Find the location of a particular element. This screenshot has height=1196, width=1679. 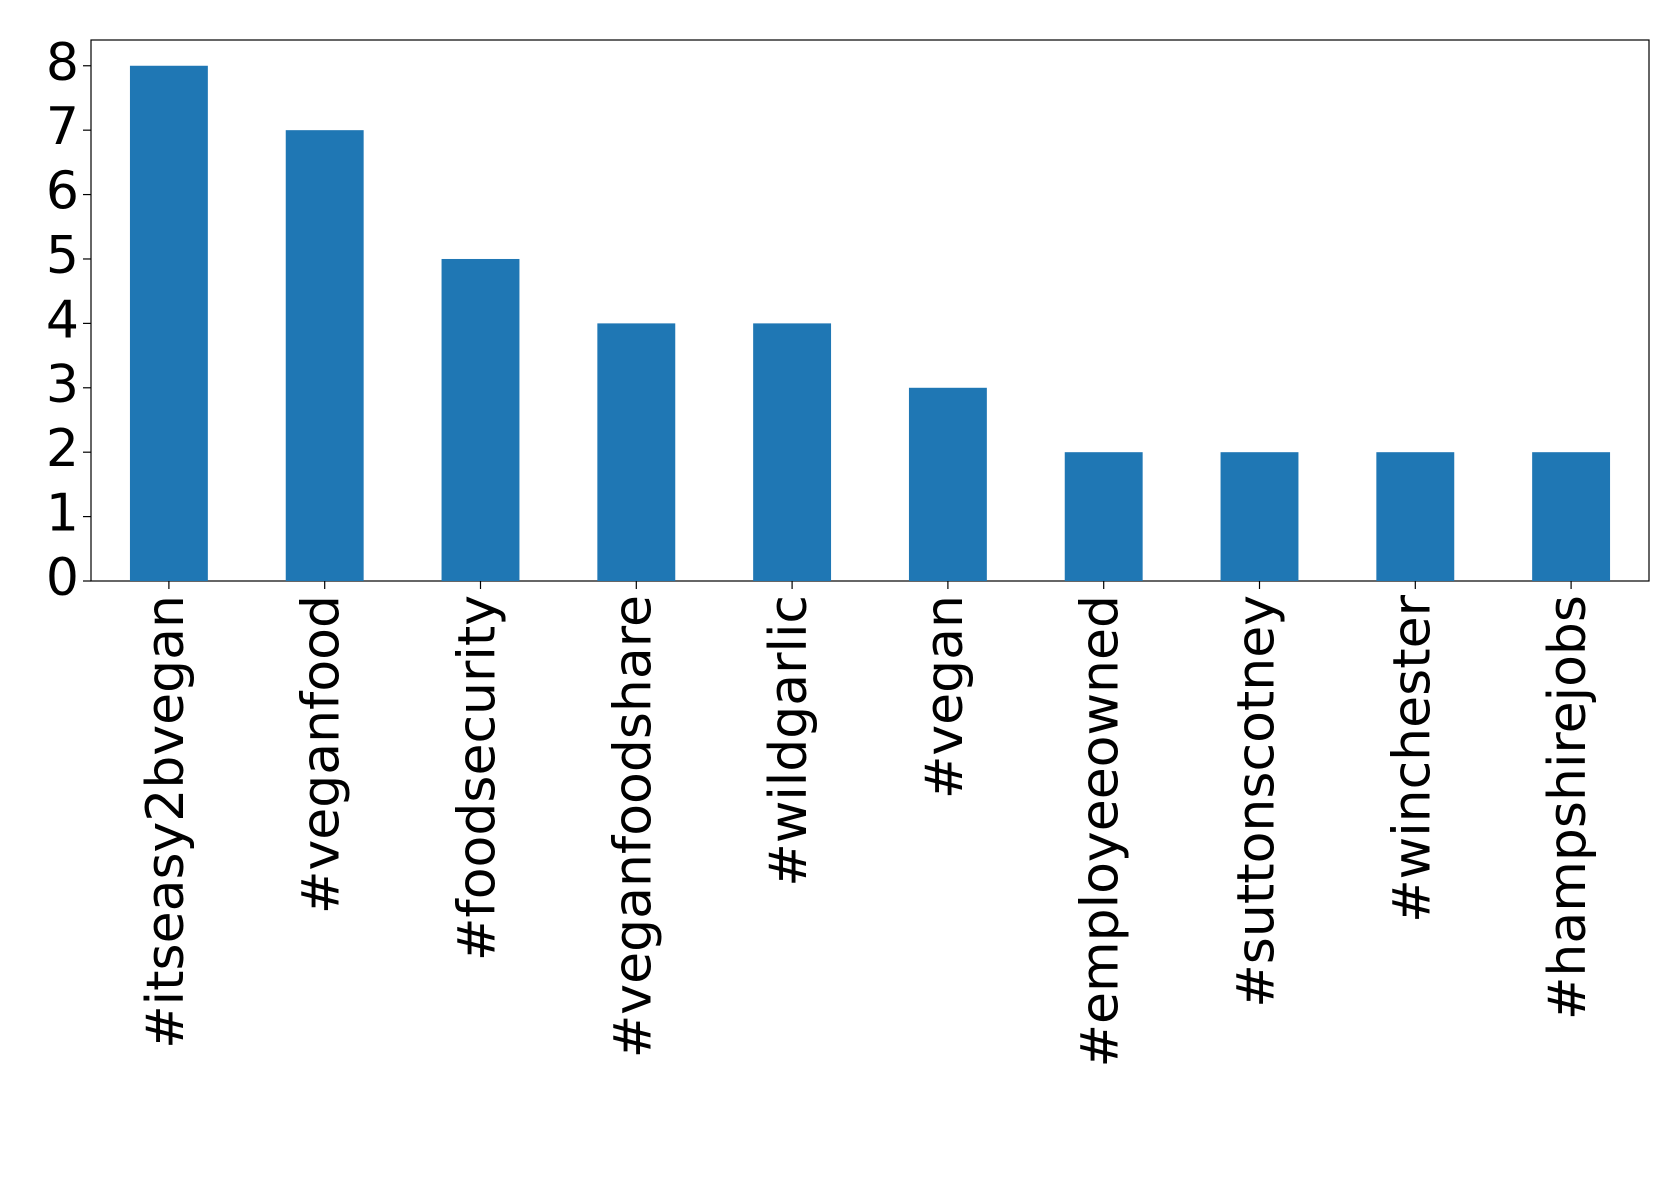

y-tick-label: 6 is located at coordinates (62, 192).